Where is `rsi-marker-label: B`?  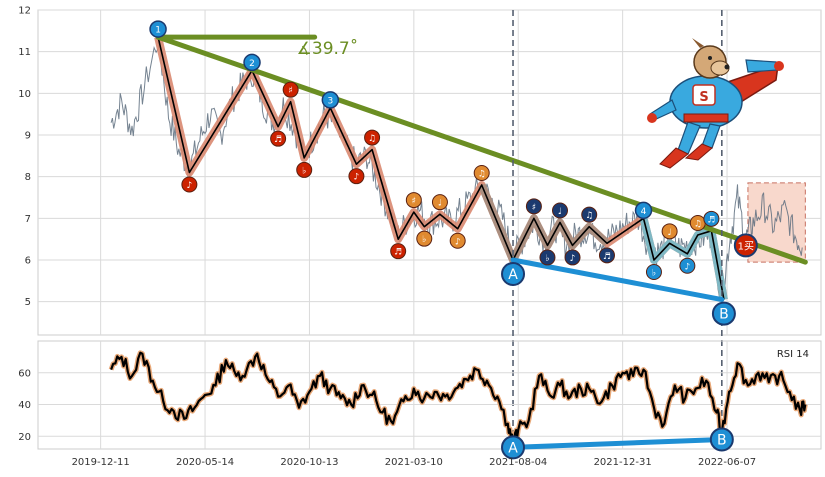 rsi-marker-label: B is located at coordinates (722, 440).